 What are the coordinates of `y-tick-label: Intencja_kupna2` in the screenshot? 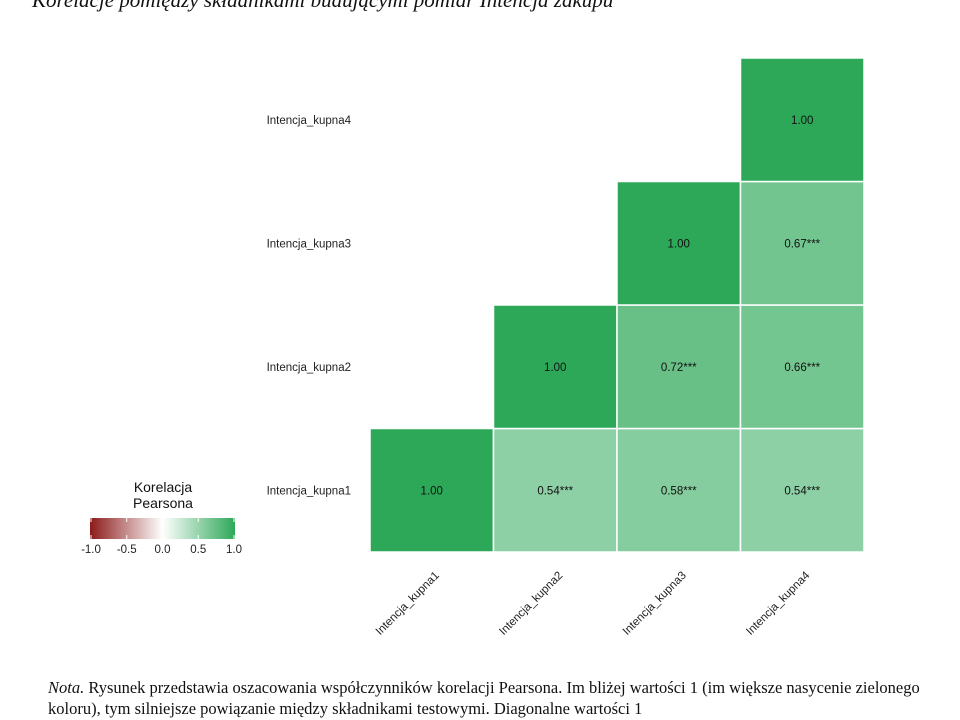 It's located at (309, 368).